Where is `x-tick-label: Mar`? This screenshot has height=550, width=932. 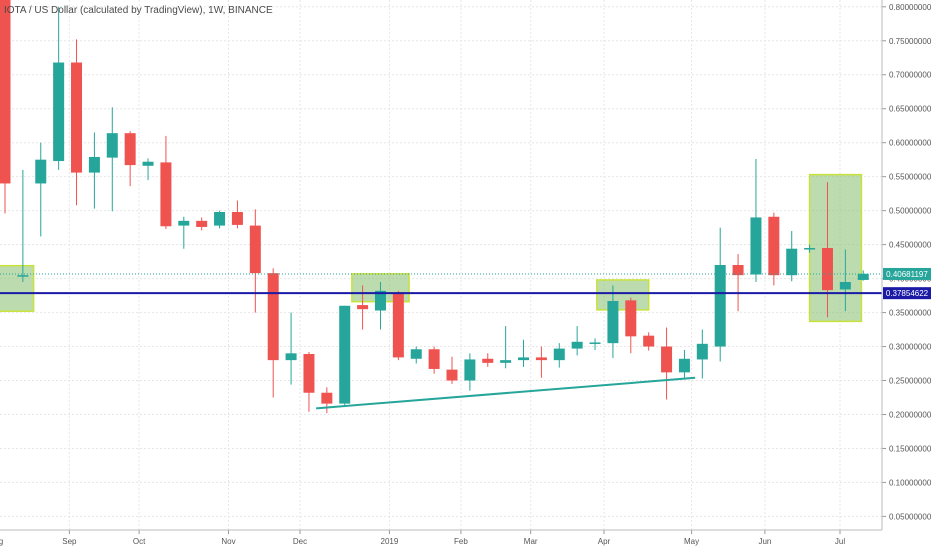 x-tick-label: Mar is located at coordinates (531, 541).